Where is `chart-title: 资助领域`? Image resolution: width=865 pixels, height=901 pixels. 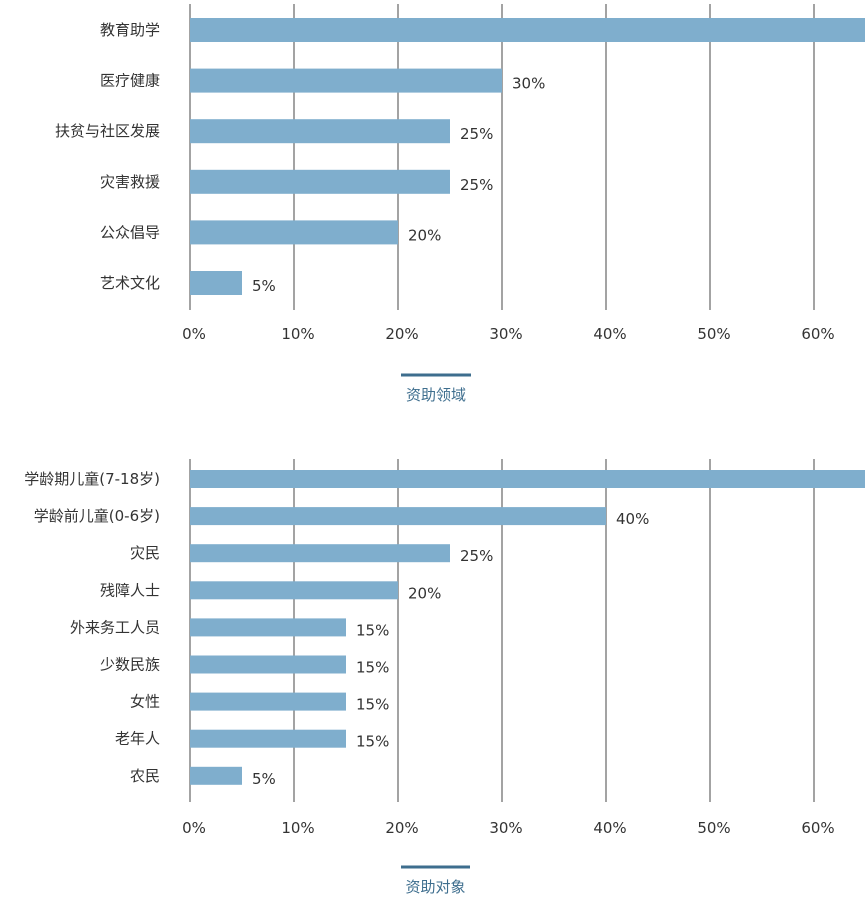
chart-title: 资助领域 is located at coordinates (436, 395).